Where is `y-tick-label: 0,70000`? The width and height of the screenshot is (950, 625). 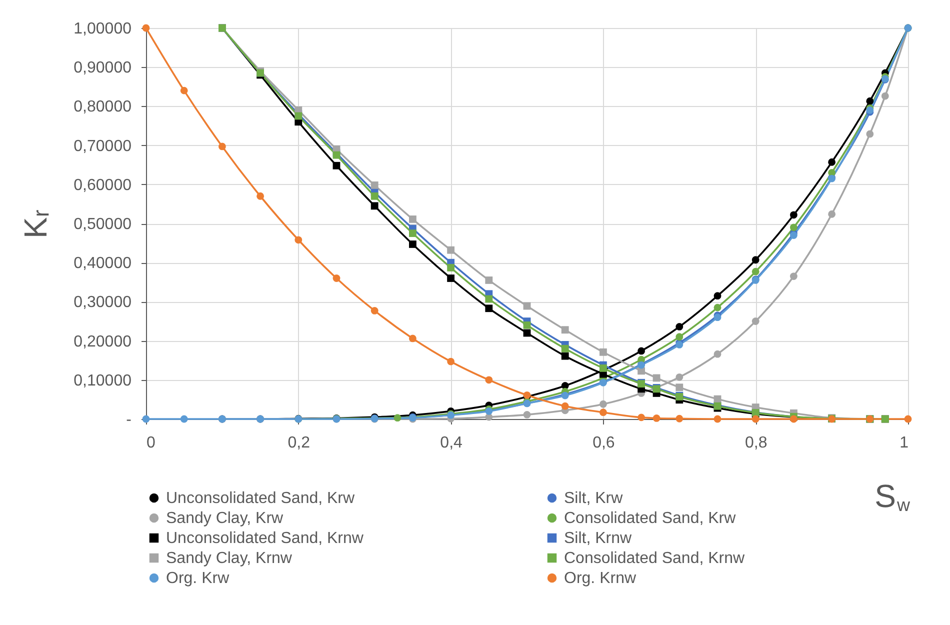
y-tick-label: 0,70000 is located at coordinates (103, 146).